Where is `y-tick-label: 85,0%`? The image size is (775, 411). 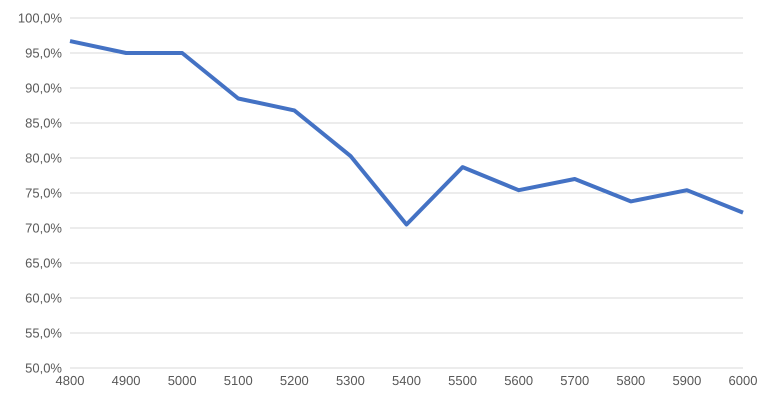
y-tick-label: 85,0% is located at coordinates (43, 123).